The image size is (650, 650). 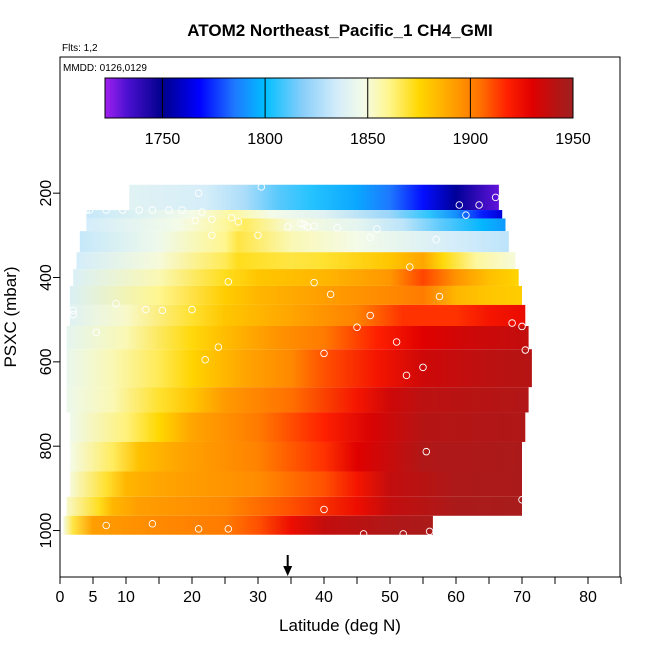 I want to click on colorbar-tick-label: 1850, so click(x=368, y=139).